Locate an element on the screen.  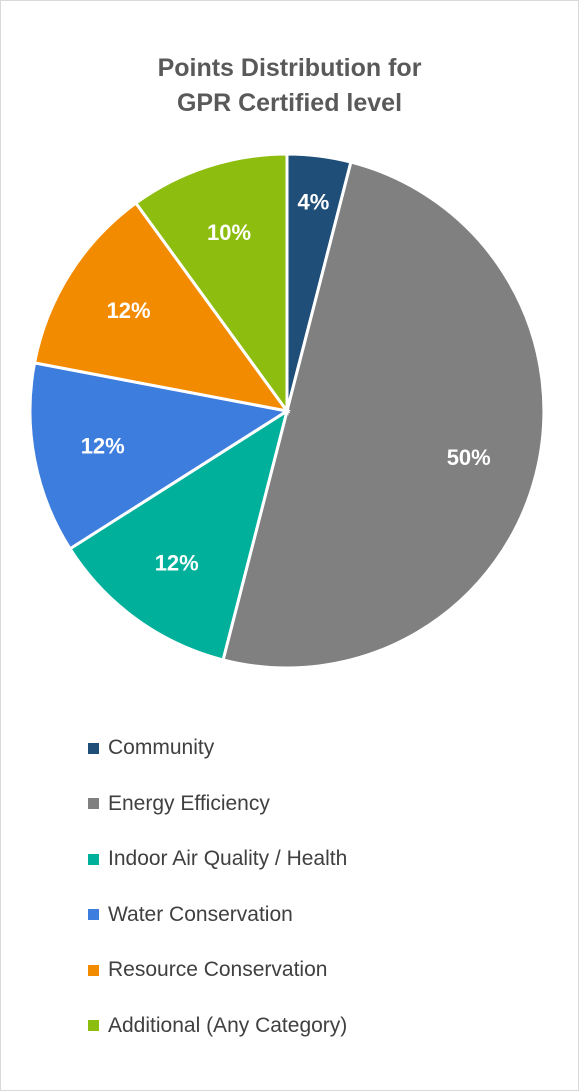
pie-slice-water-conservation is located at coordinates (160, 456).